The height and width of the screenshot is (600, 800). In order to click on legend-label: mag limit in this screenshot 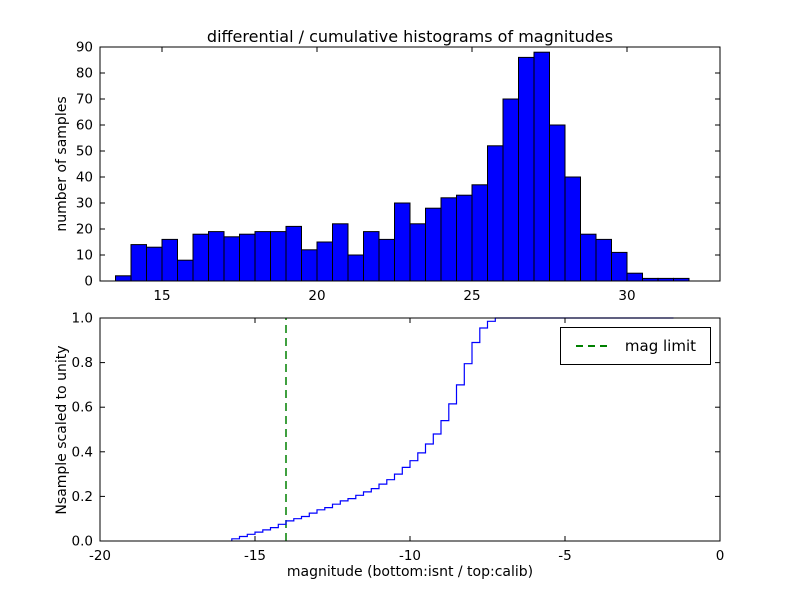, I will do `click(660, 346)`.